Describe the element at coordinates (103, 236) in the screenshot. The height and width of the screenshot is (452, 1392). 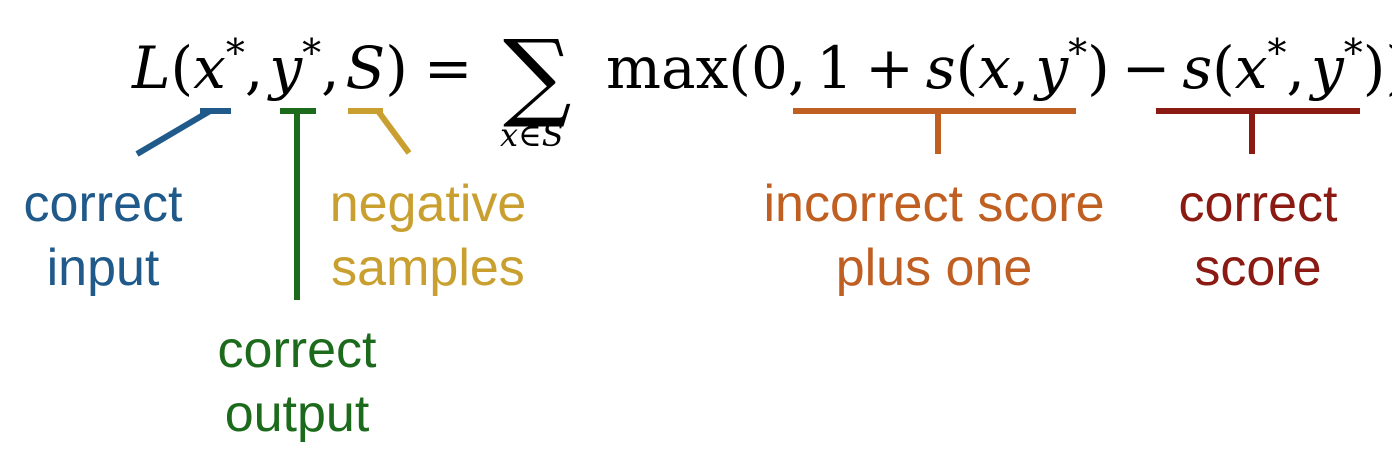
I see `correct-input-label: correct input` at that location.